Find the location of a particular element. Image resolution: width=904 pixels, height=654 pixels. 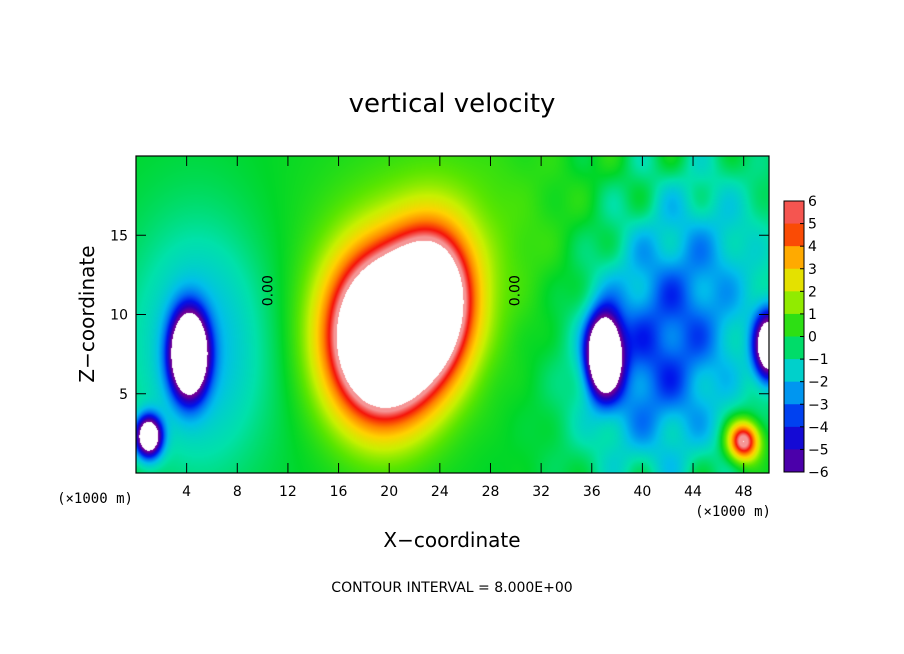

x-tick-label: 4 is located at coordinates (186, 492).